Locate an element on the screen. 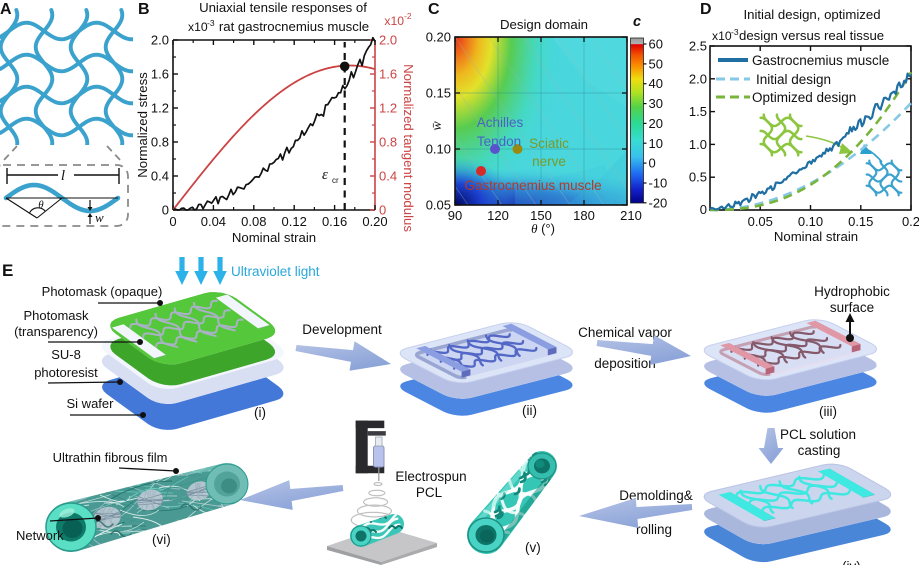  svg-text: 60 is located at coordinates (656, 44).